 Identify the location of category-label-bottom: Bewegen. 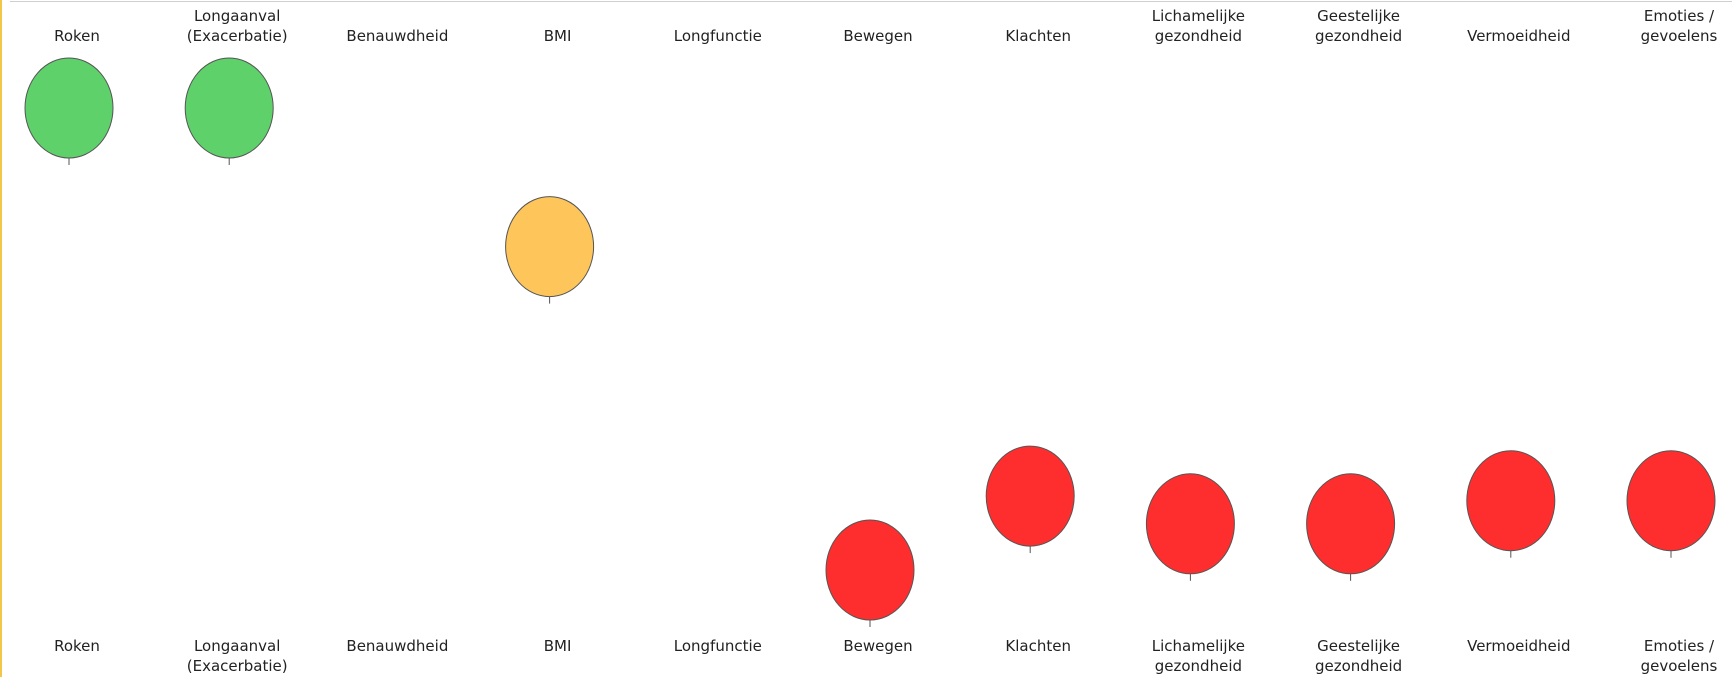
(878, 646).